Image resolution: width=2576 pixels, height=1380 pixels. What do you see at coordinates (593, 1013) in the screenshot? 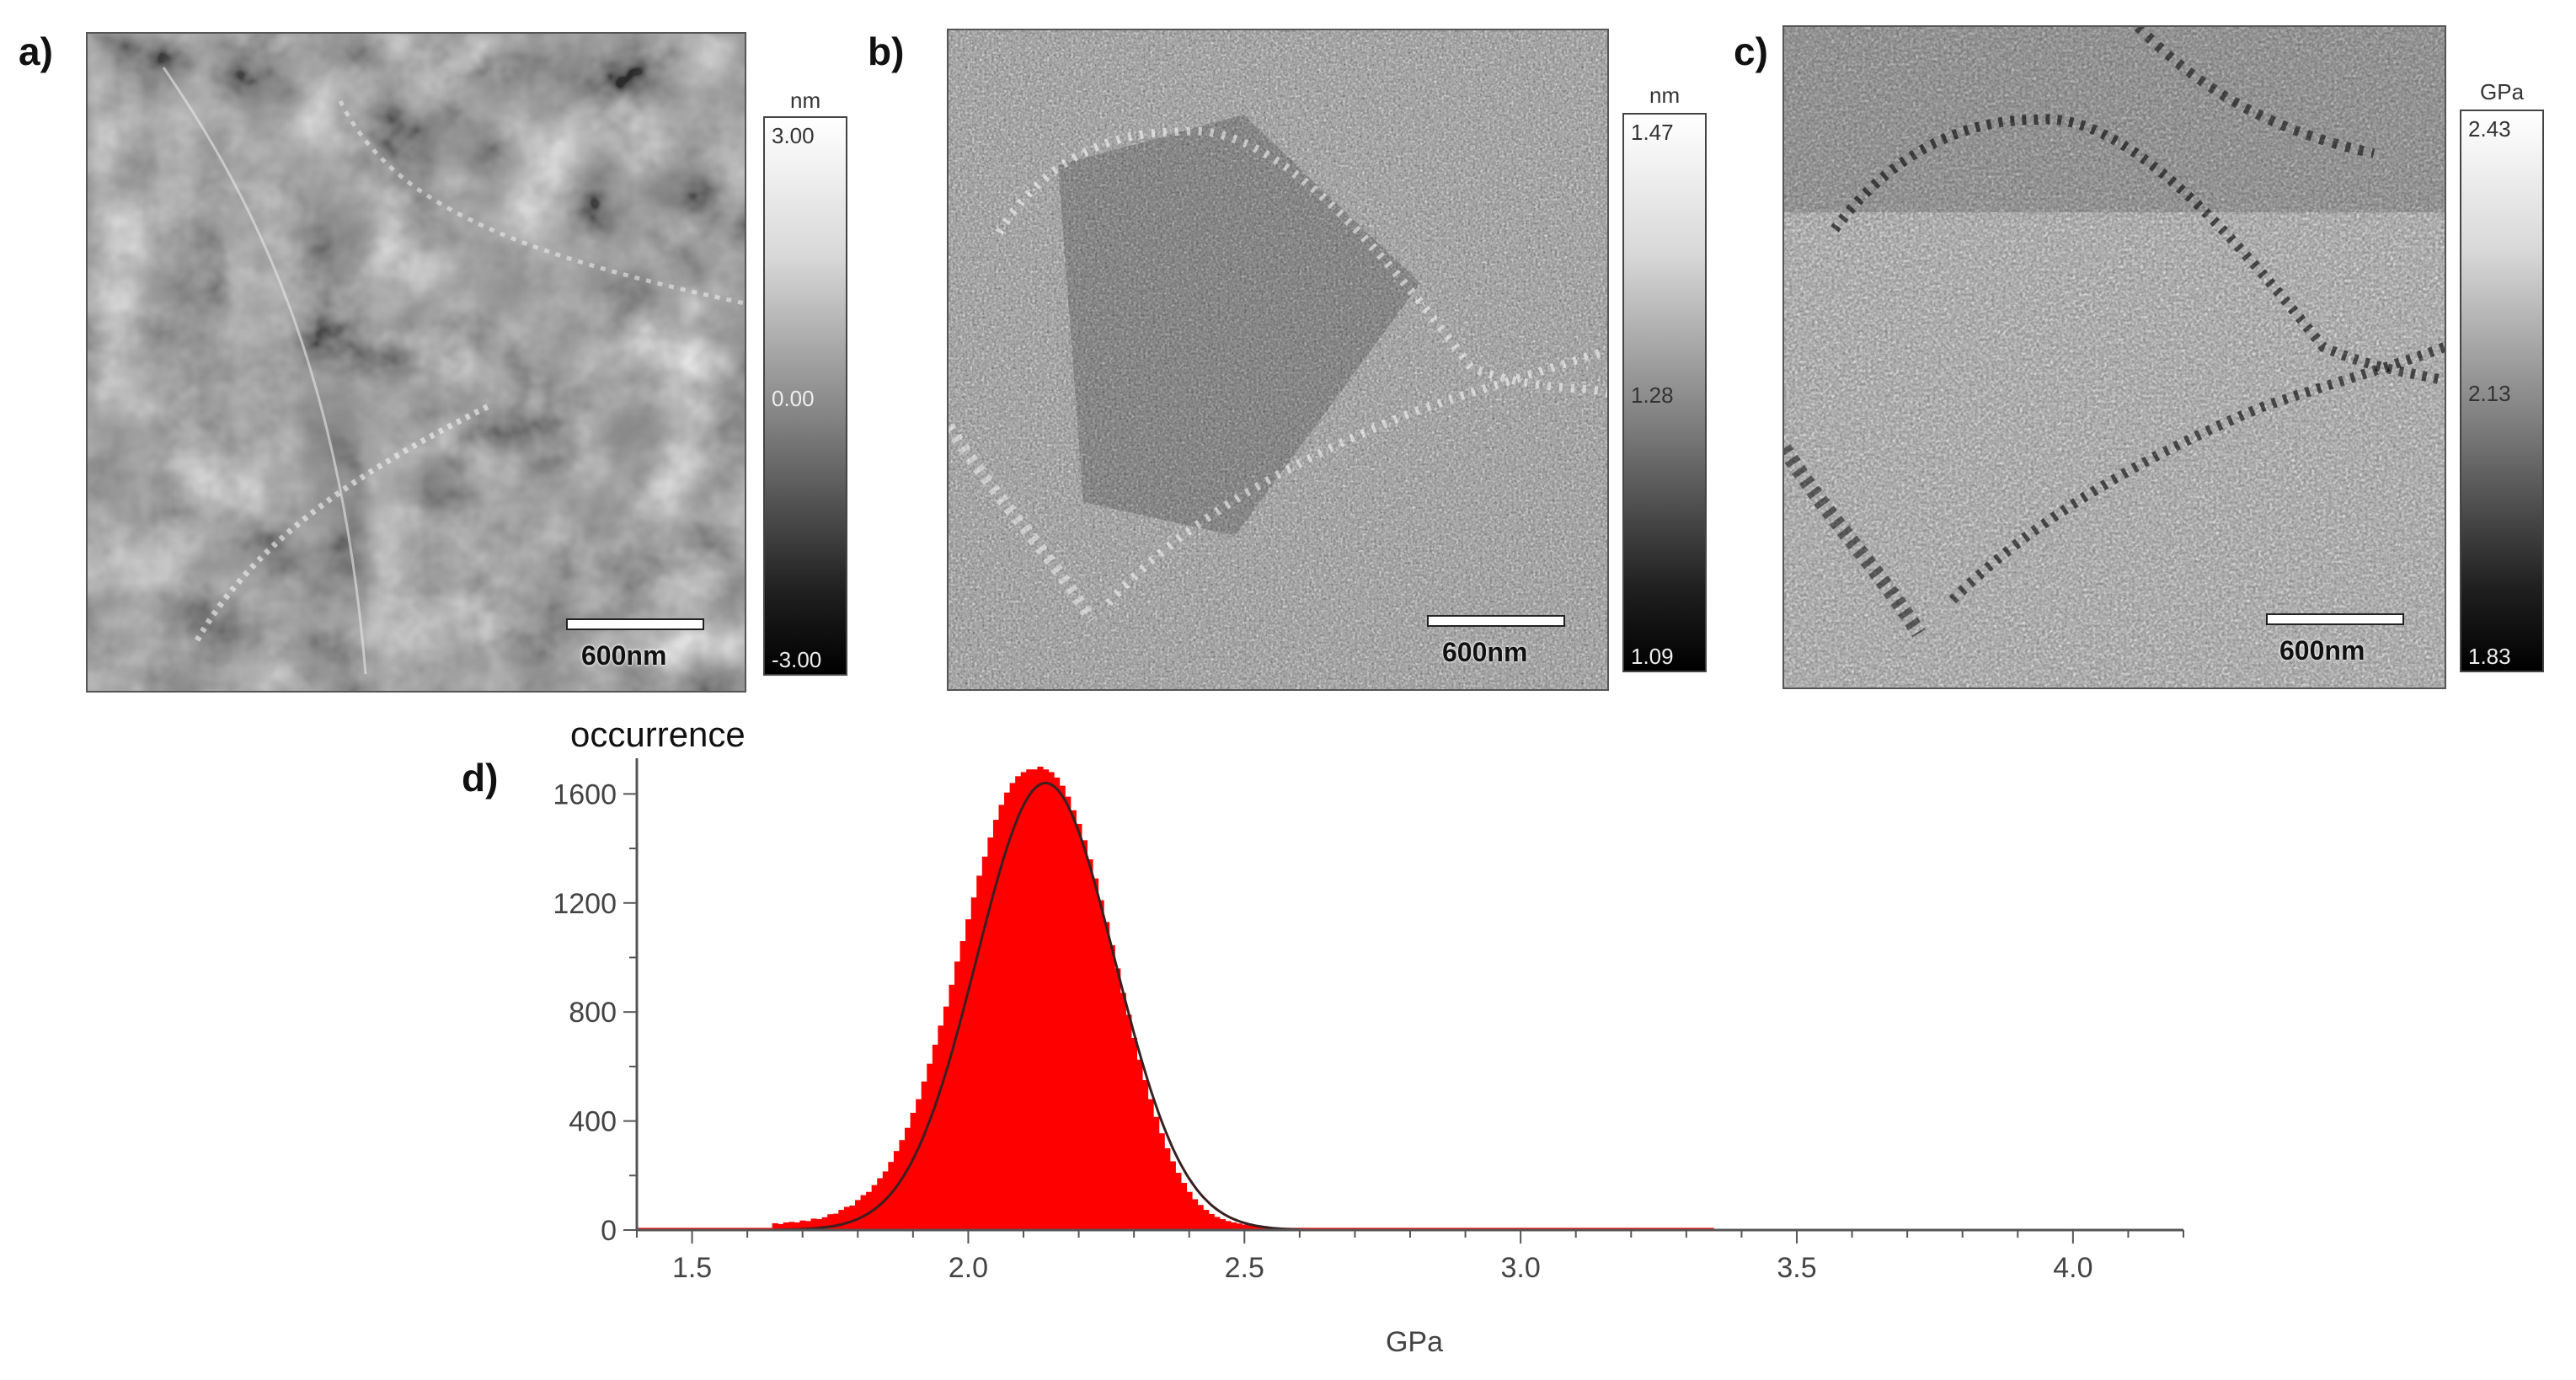
I see `y-tick-label: 800` at bounding box center [593, 1013].